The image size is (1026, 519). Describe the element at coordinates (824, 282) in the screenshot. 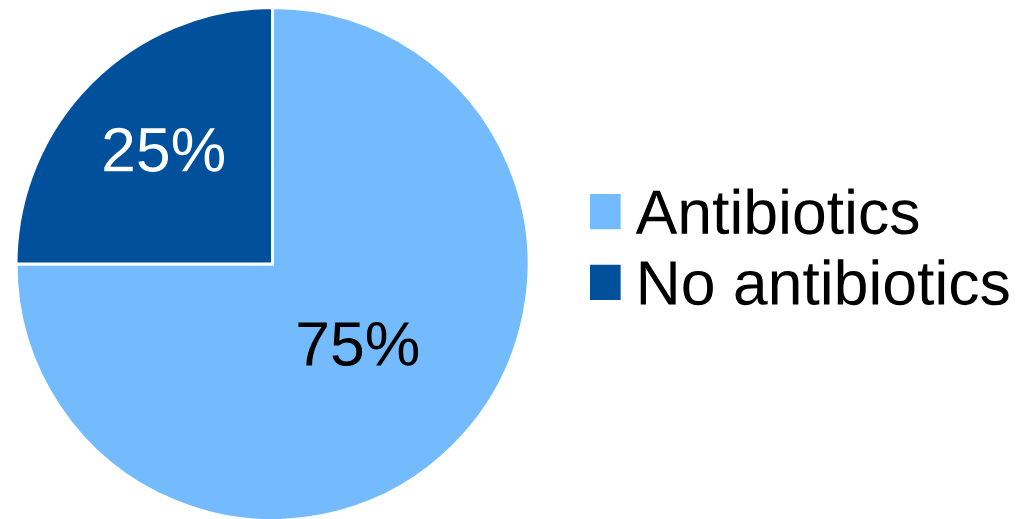

I see `legend-label: No antibiotics` at that location.